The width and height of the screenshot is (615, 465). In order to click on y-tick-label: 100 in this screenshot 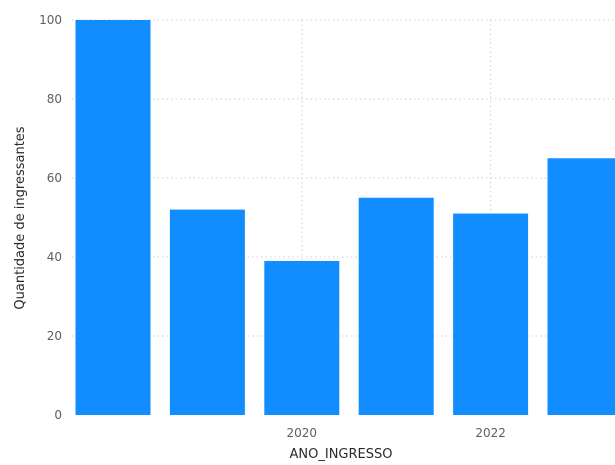, I will do `click(50, 20)`.